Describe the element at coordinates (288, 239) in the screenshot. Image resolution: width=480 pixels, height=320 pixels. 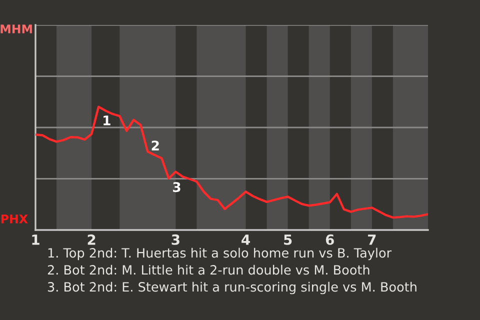
I see `x-tick-label: 5` at that location.